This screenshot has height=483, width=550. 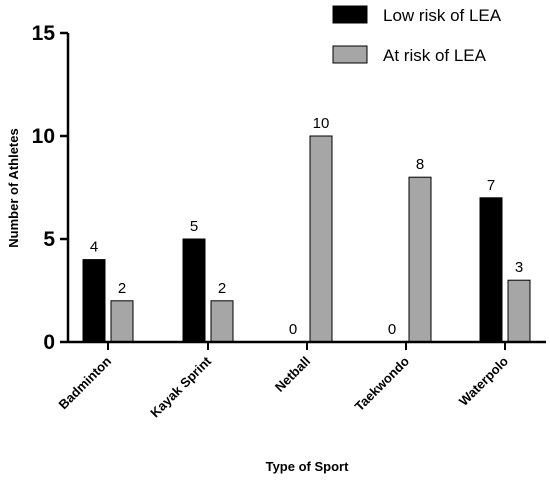 I want to click on y-tick-label: 15, so click(x=44, y=33).